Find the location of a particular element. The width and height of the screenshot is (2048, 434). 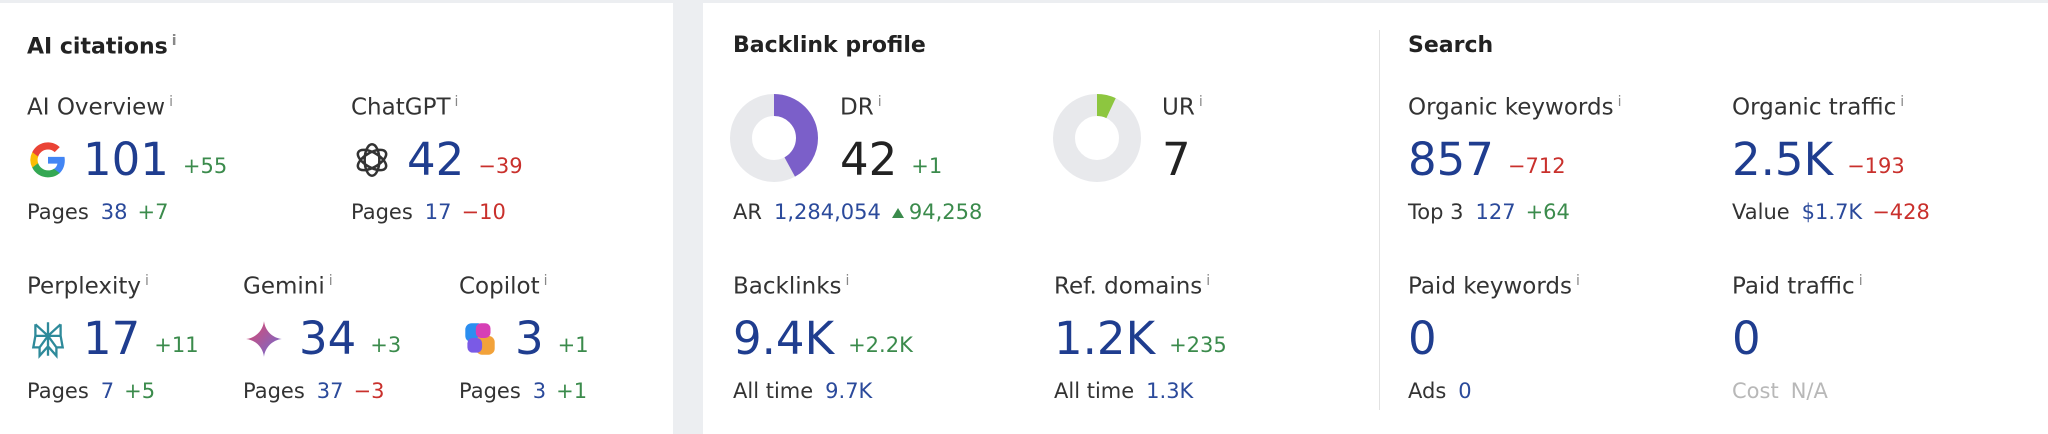

sub-delta: +64 is located at coordinates (1547, 212).